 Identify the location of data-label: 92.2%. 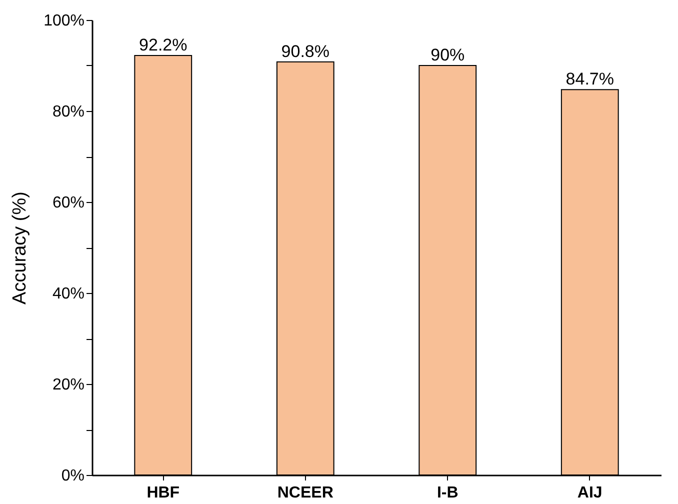
(163, 44).